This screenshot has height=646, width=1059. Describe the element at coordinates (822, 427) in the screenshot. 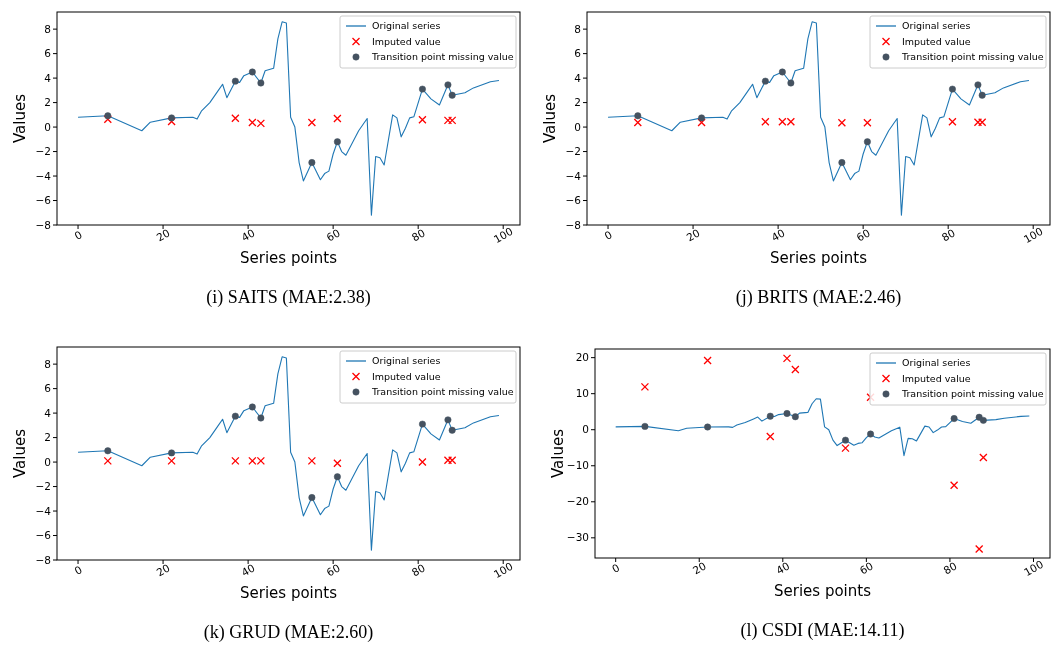

I see `line-series` at that location.